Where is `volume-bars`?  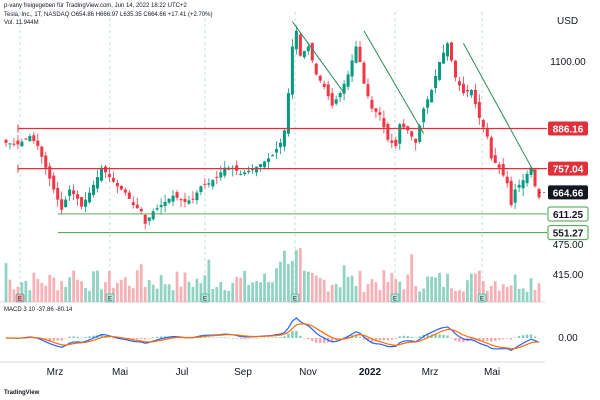
volume-bars is located at coordinates (272, 275).